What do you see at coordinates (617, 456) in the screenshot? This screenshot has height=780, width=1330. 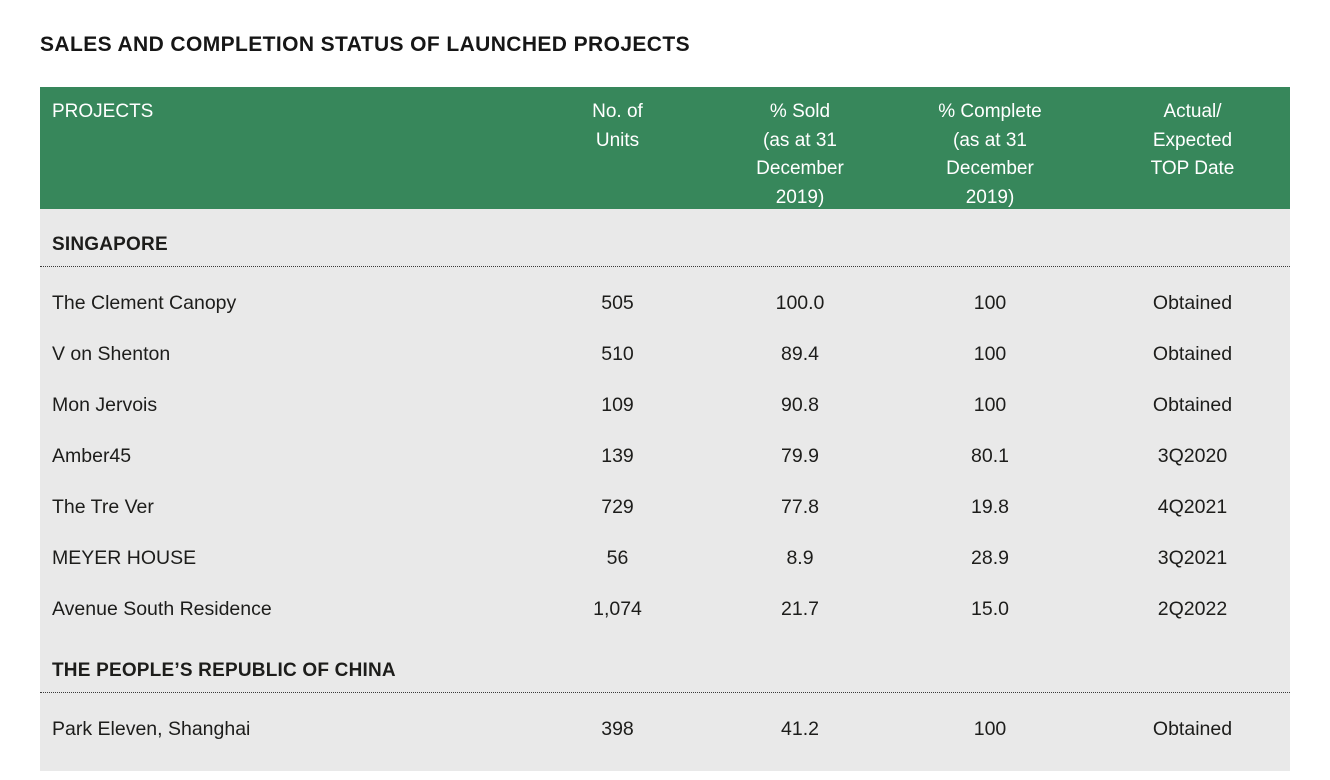 I see `cell-units: 139` at bounding box center [617, 456].